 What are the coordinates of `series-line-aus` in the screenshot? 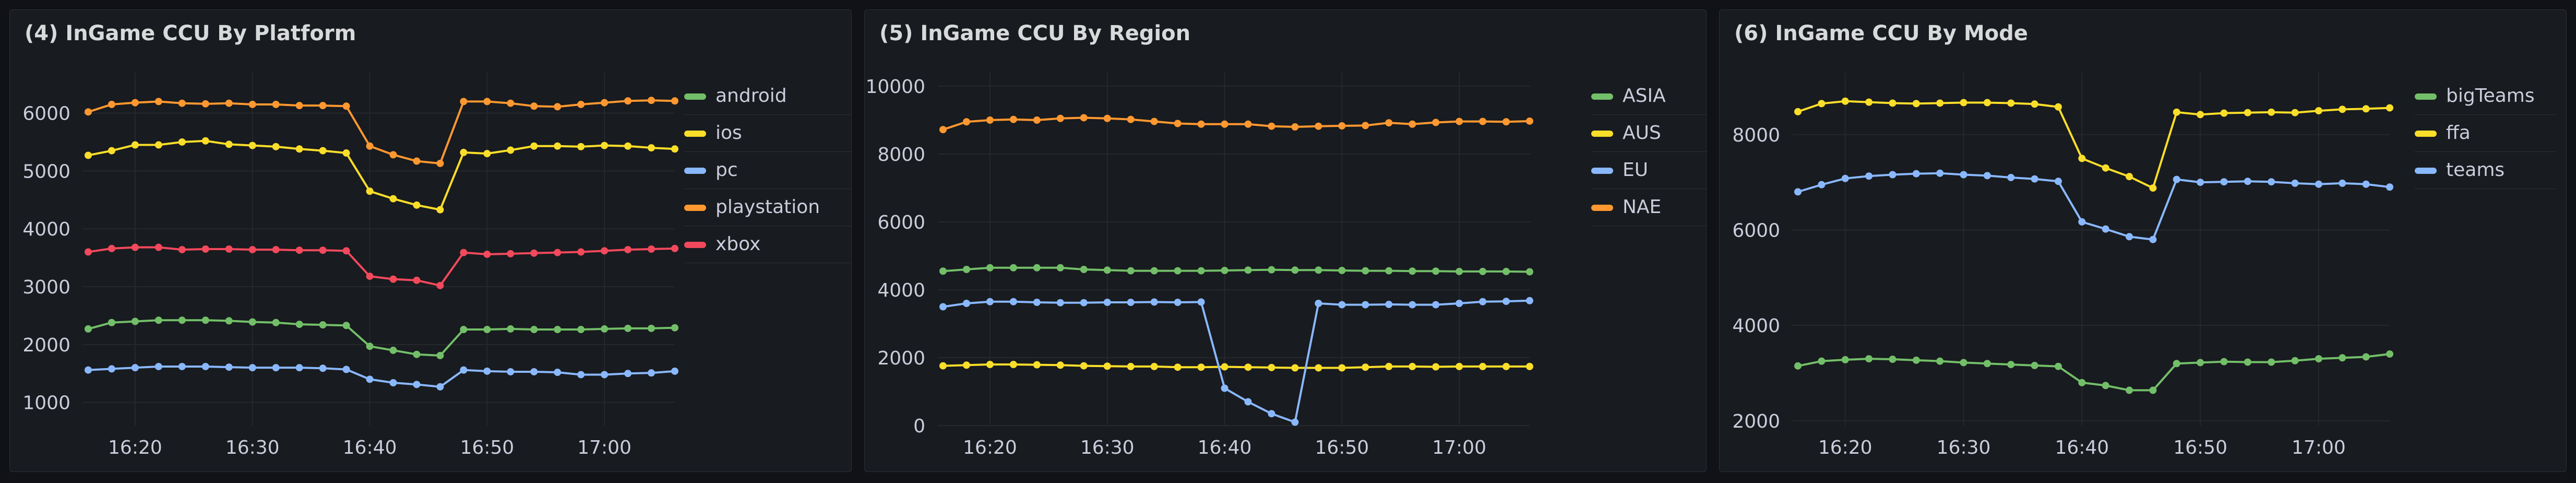 It's located at (1237, 366).